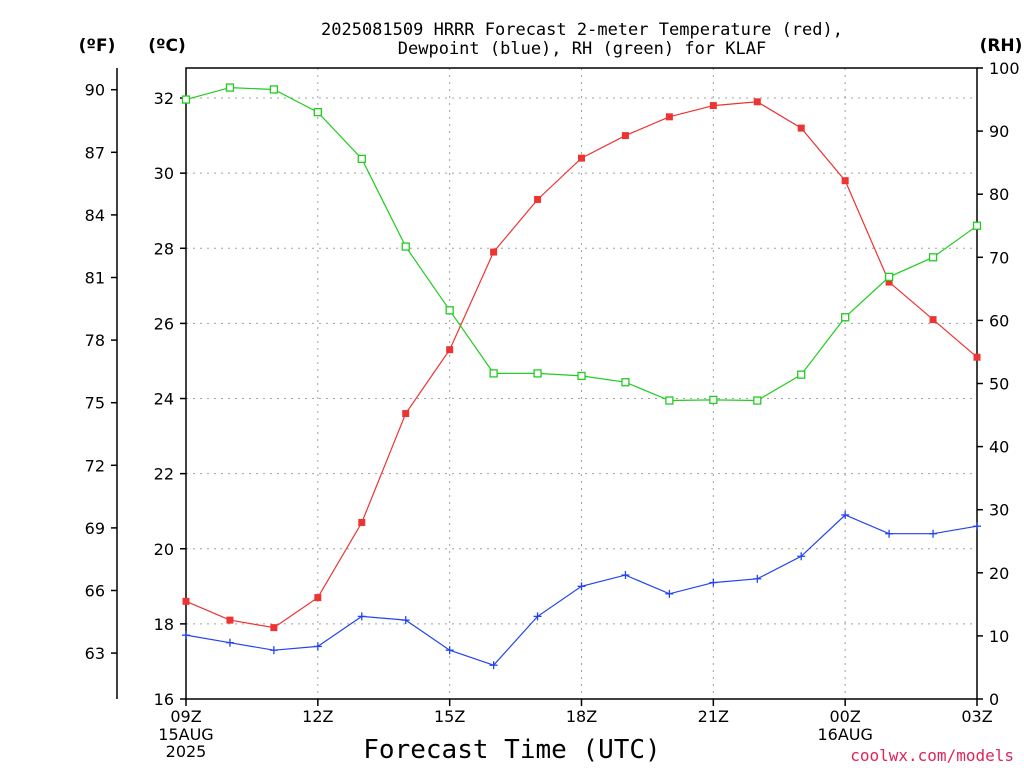 This screenshot has height=768, width=1024. Describe the element at coordinates (97, 46) in the screenshot. I see `fahrenheit-unit-label: (ºF)` at that location.